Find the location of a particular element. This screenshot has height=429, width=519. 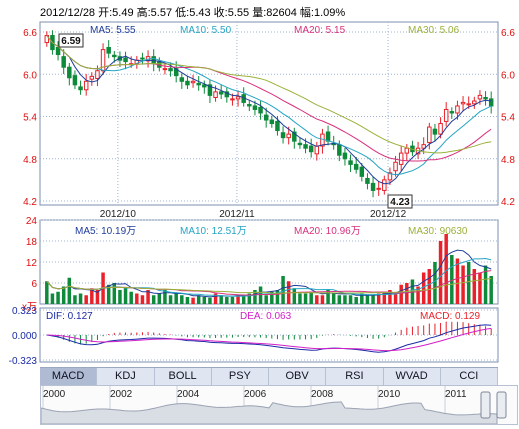

tab-psy: PSY is located at coordinates (240, 376).